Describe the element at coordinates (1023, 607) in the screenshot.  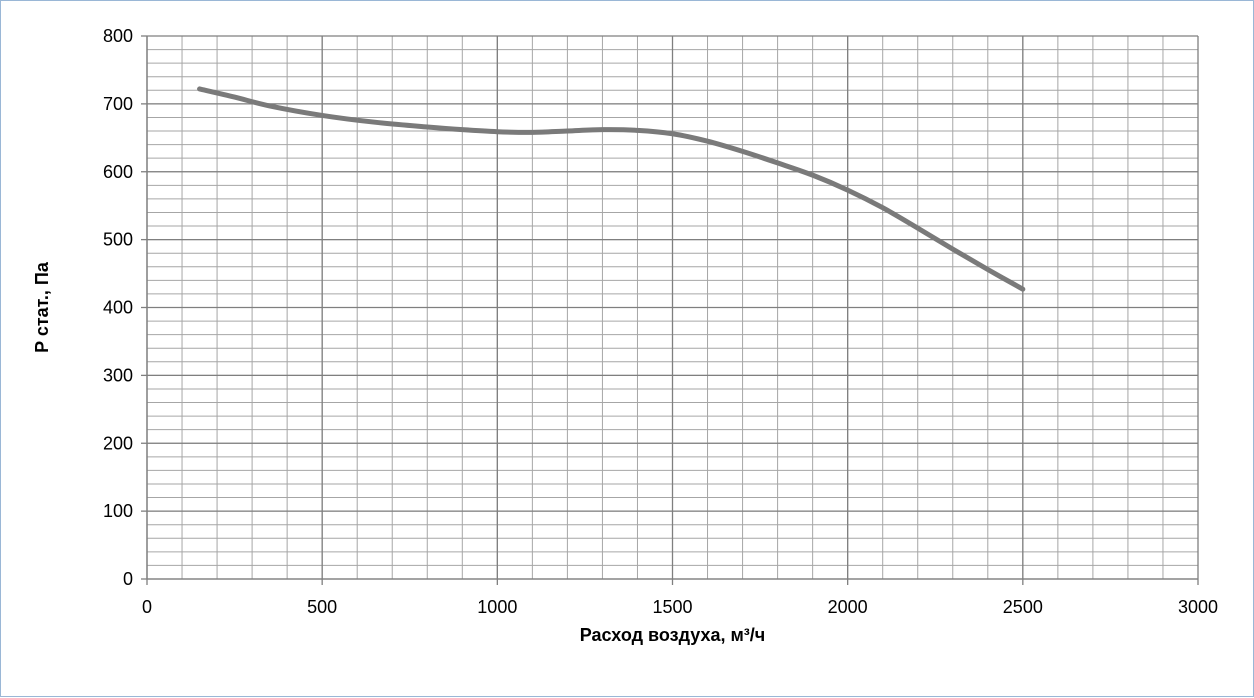
I see `x-tick-label: 2500` at that location.